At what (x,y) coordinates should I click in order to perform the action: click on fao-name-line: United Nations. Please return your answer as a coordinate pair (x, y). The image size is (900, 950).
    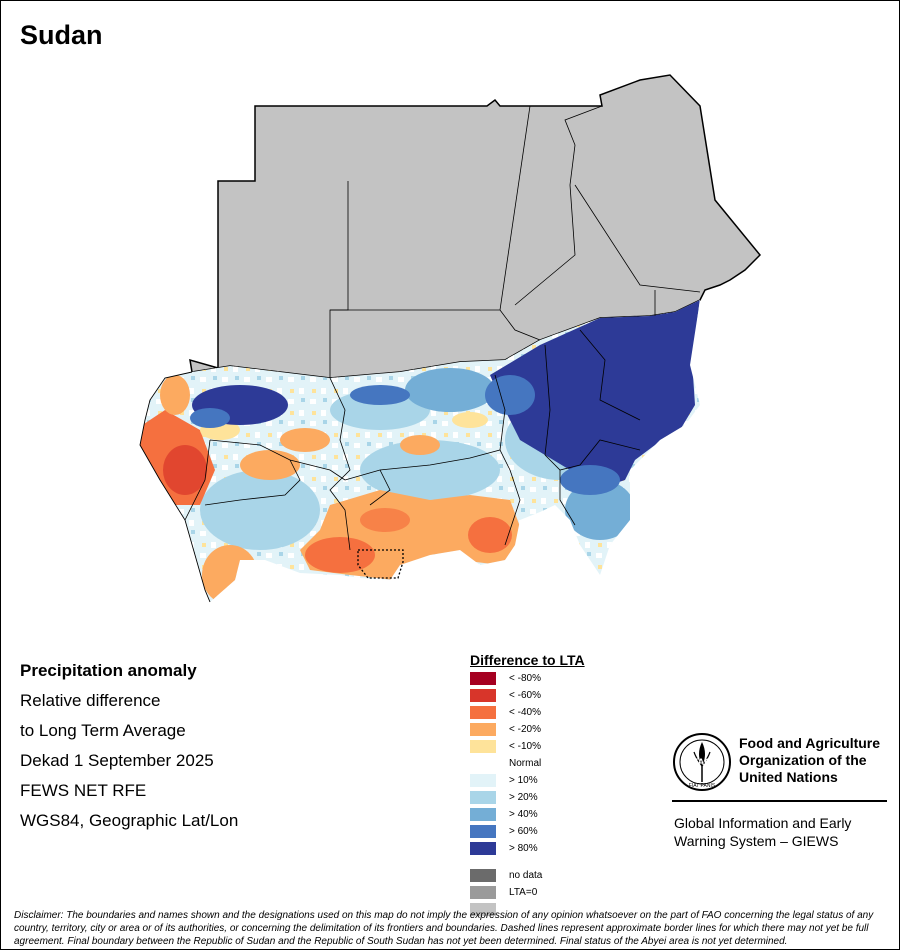
    Looking at the image, I should click on (788, 777).